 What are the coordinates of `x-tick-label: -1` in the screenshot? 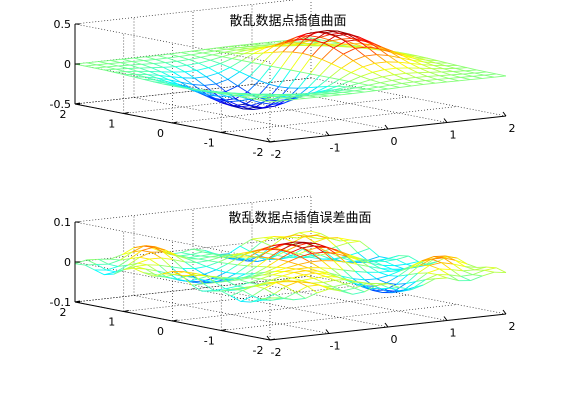 It's located at (335, 148).